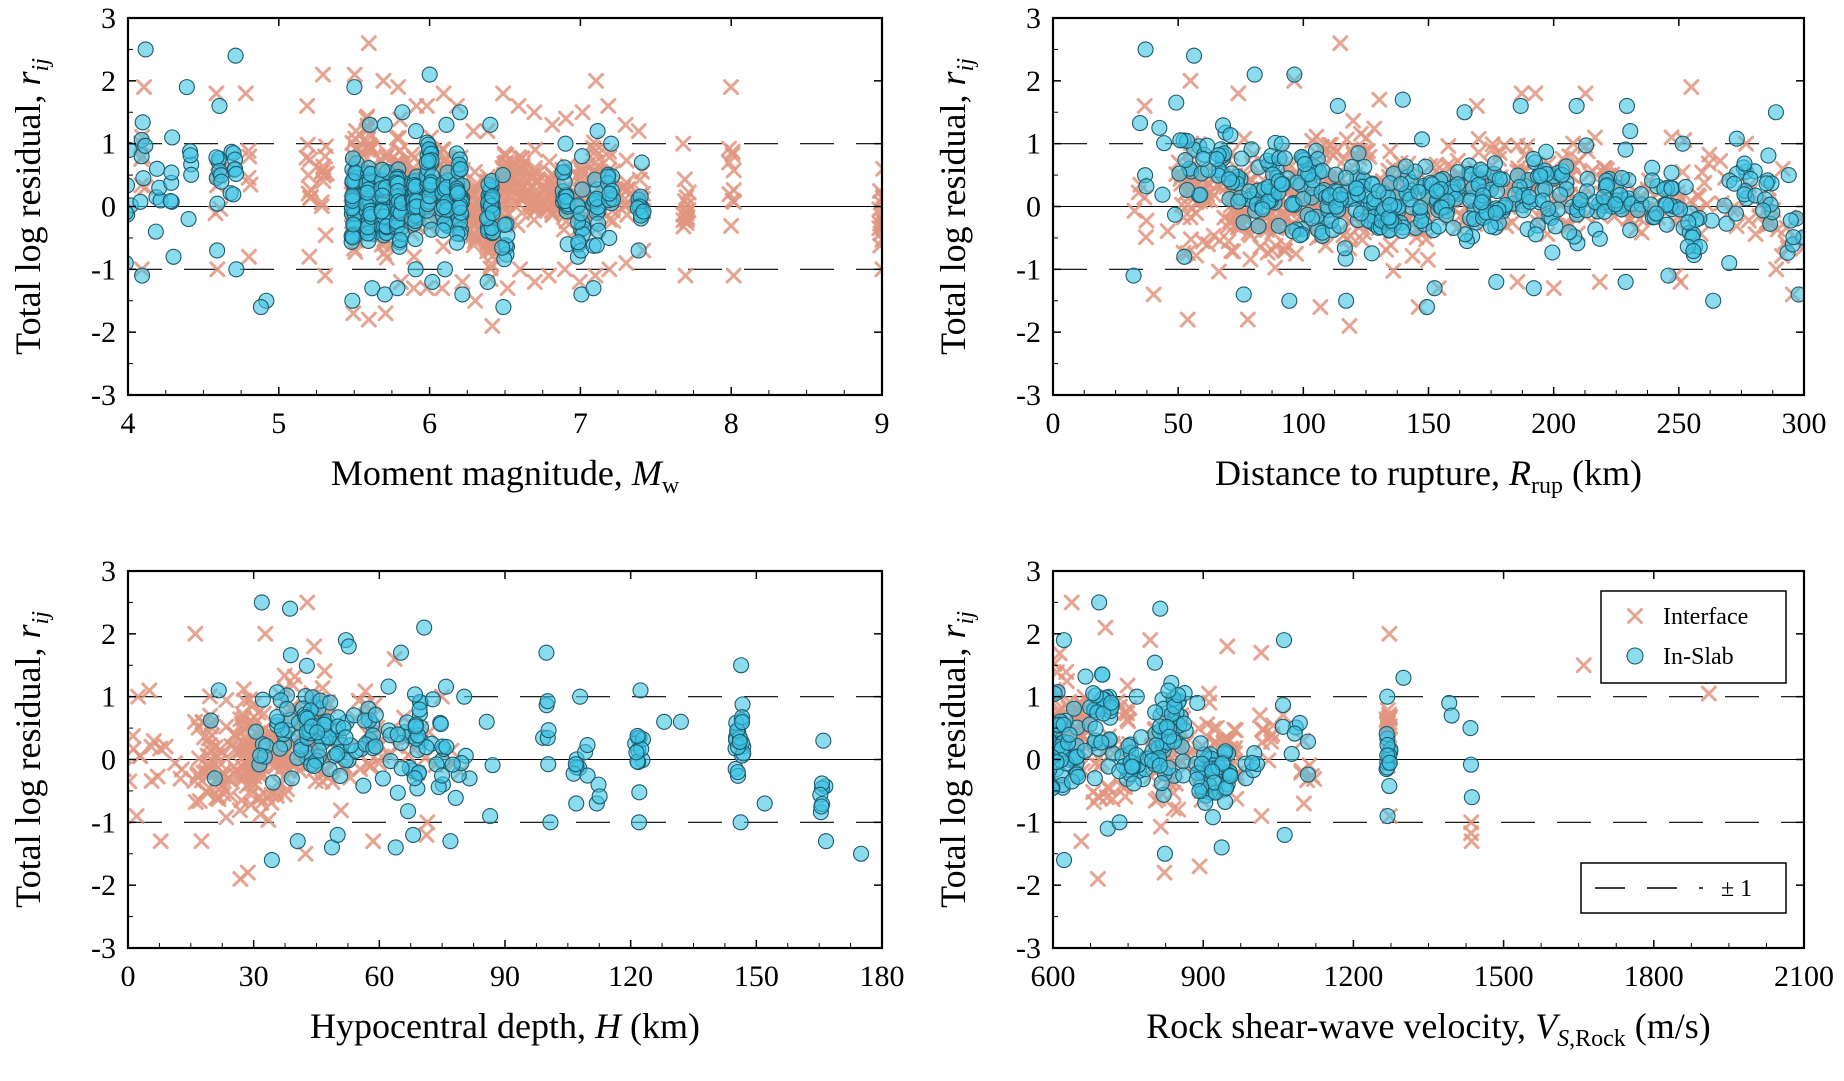  Describe the element at coordinates (1028, 885) in the screenshot. I see `y-tick-label: -2` at that location.